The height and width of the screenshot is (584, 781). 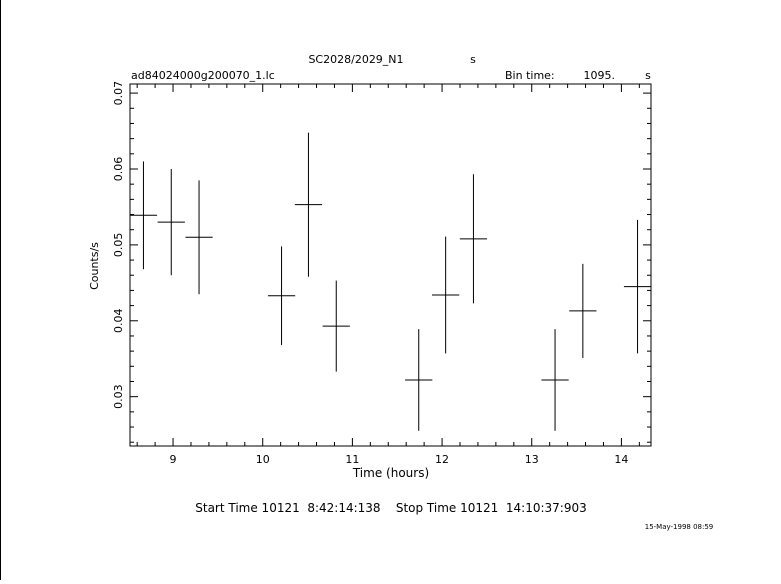 I want to click on x-tick-label: 10, so click(x=263, y=459).